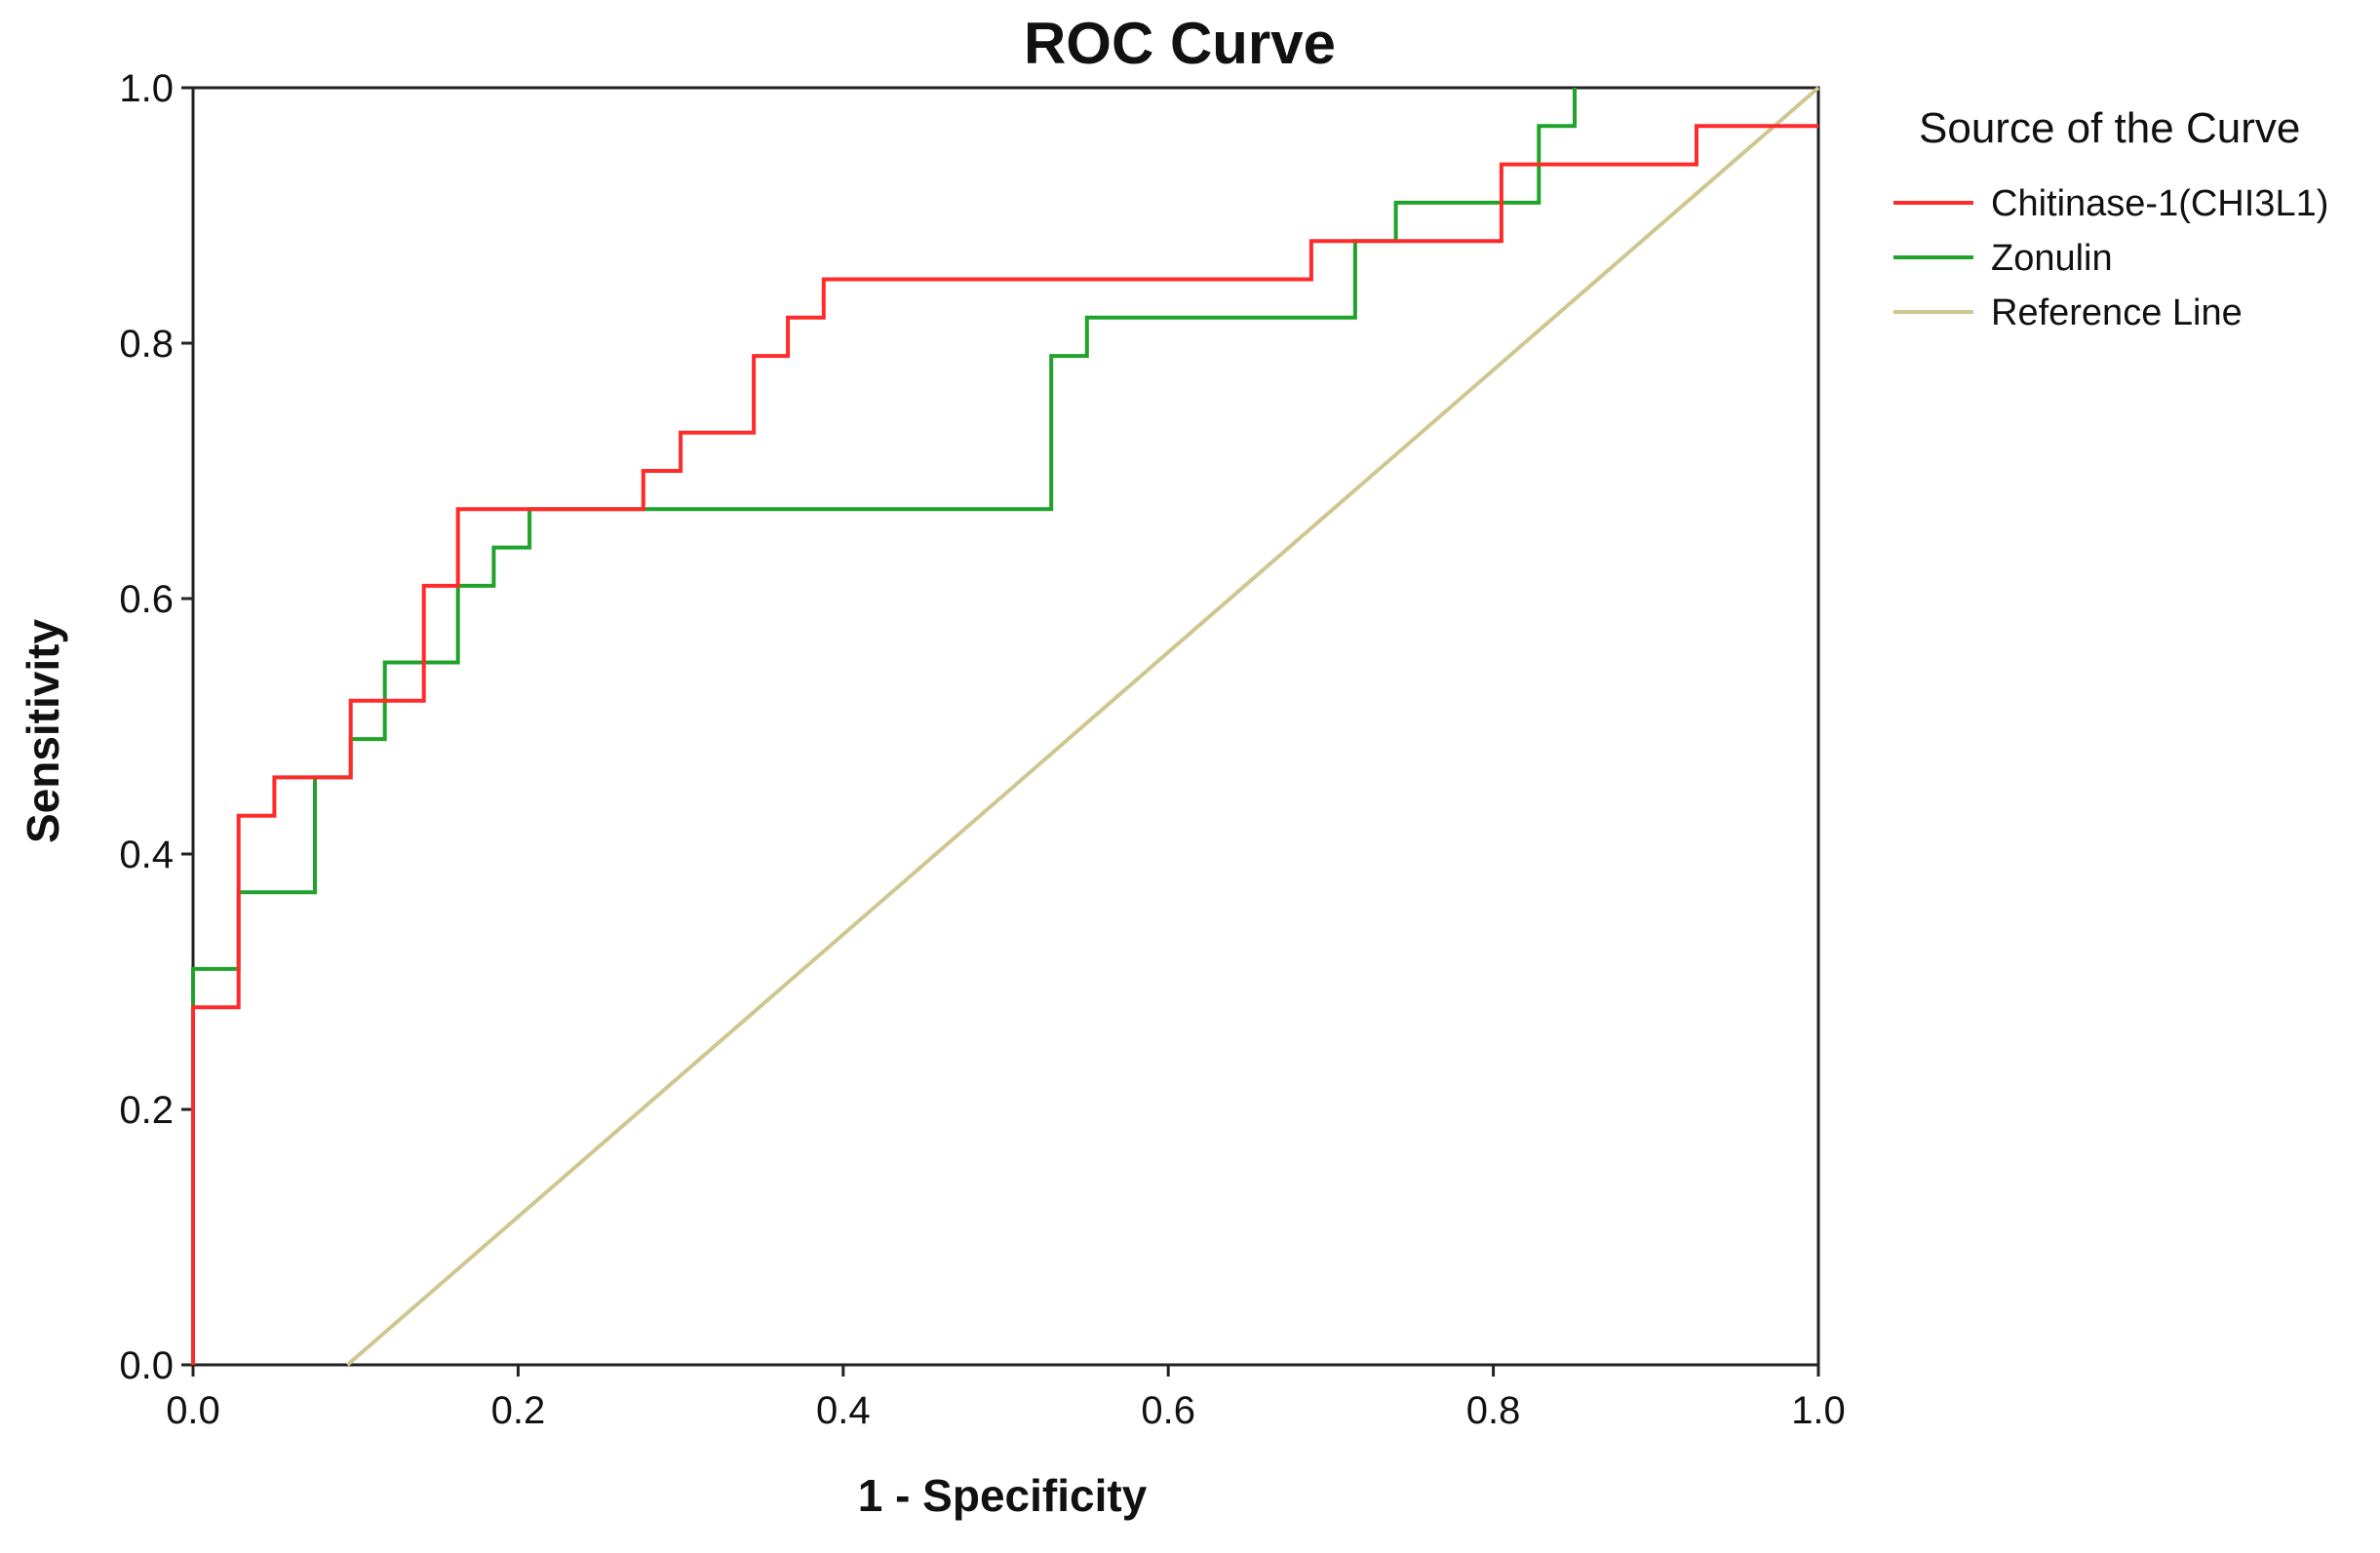 The width and height of the screenshot is (2380, 1553). I want to click on x-tick-label: 0.0, so click(193, 1410).